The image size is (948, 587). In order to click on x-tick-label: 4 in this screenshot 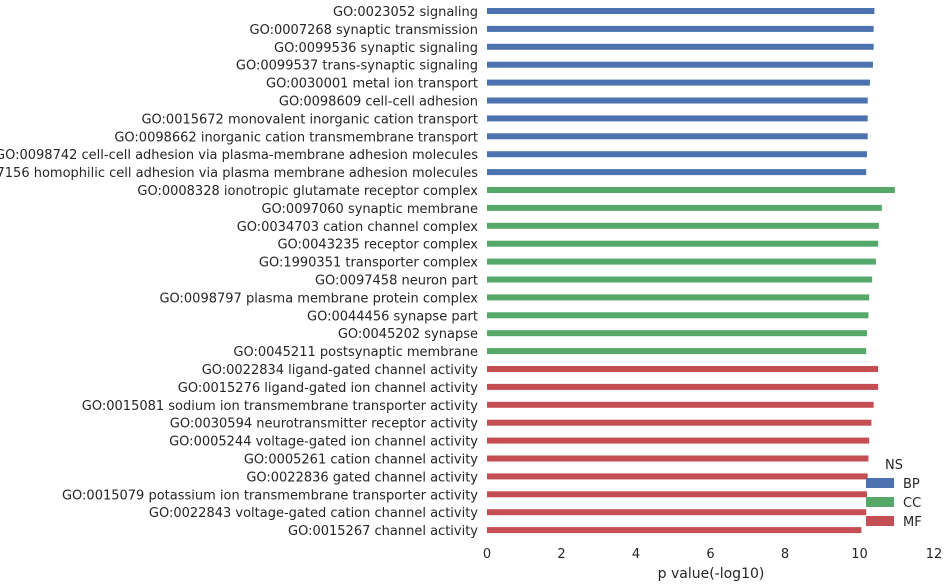, I will do `click(636, 554)`.